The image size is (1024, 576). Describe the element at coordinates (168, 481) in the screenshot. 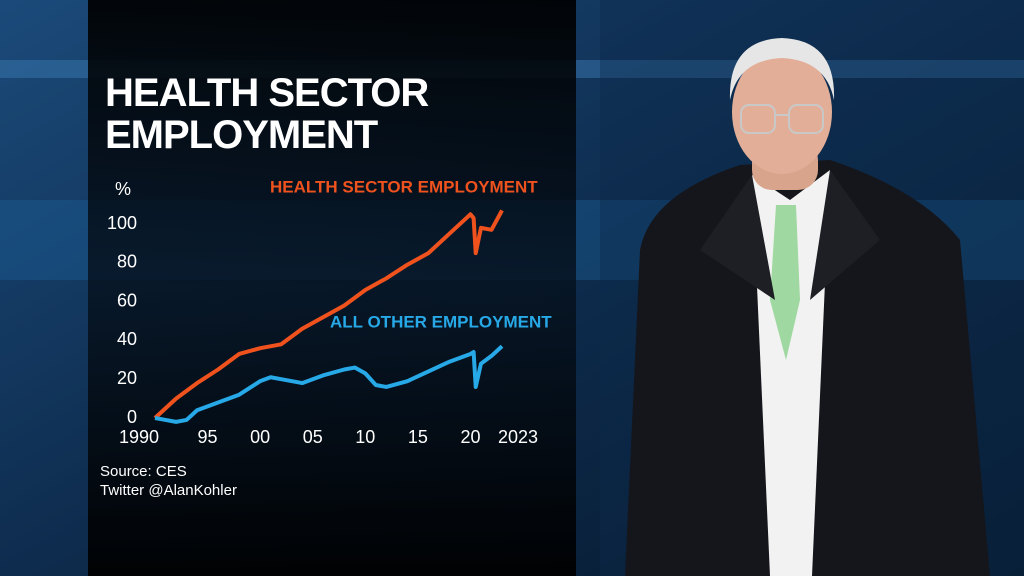

I see `footnote: Source: CES Twitter @AlanKohler` at that location.